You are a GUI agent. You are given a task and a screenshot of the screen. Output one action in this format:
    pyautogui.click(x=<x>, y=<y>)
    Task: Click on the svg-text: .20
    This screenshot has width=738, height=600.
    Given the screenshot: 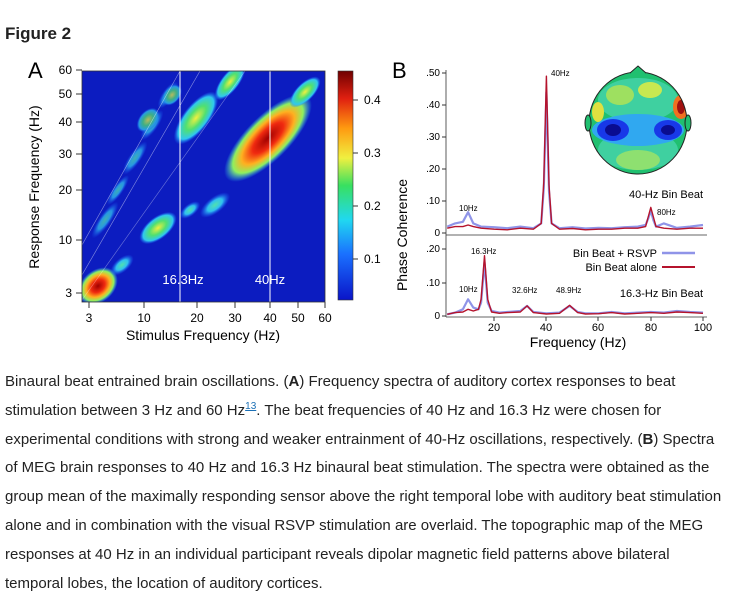 What is the action you would take?
    pyautogui.click(x=433, y=169)
    